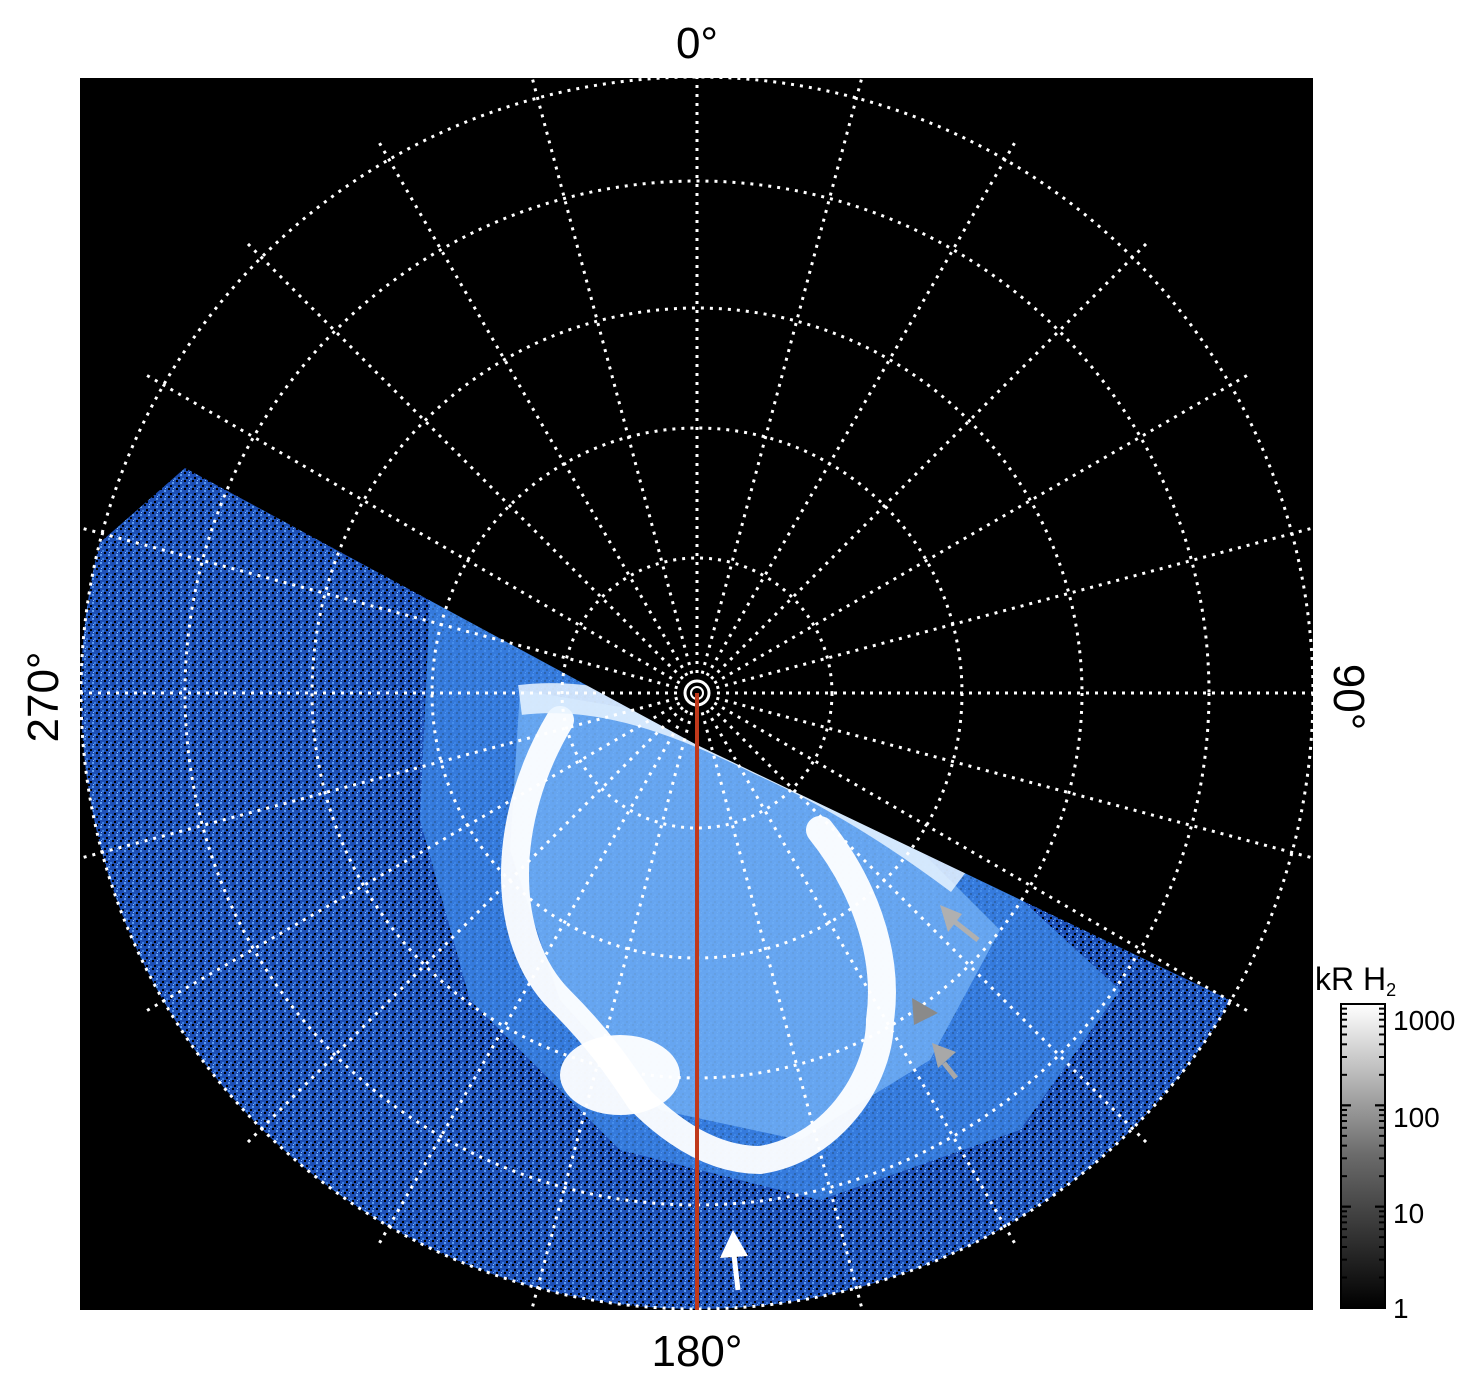 Image resolution: width=1481 pixels, height=1386 pixels. Describe the element at coordinates (925, 1011) in the screenshot. I see `grey-arrowhead-middle` at that location.